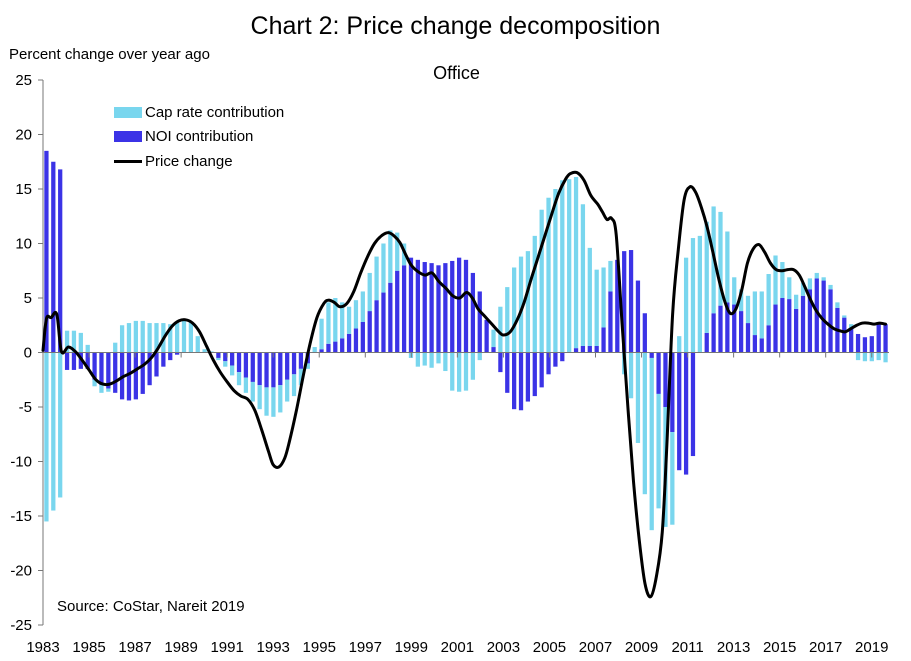 The width and height of the screenshot is (911, 661). What do you see at coordinates (733, 647) in the screenshot?
I see `x-tick-label: 2013` at bounding box center [733, 647].